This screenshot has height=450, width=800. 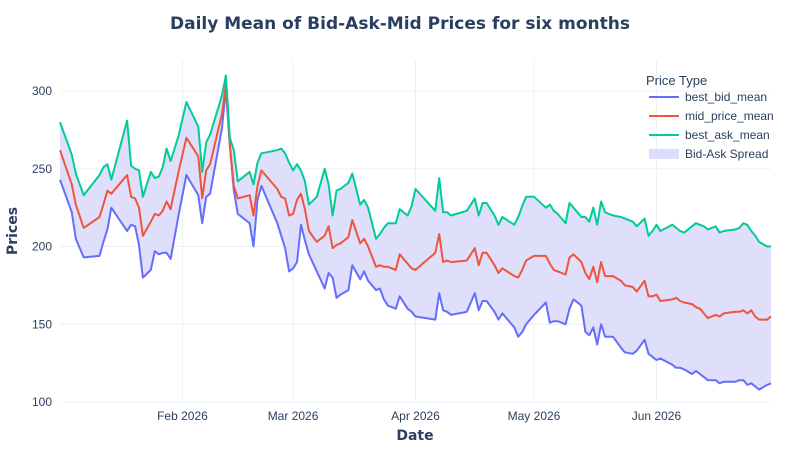 I want to click on legend-label: mid_price_mean, so click(x=729, y=116).